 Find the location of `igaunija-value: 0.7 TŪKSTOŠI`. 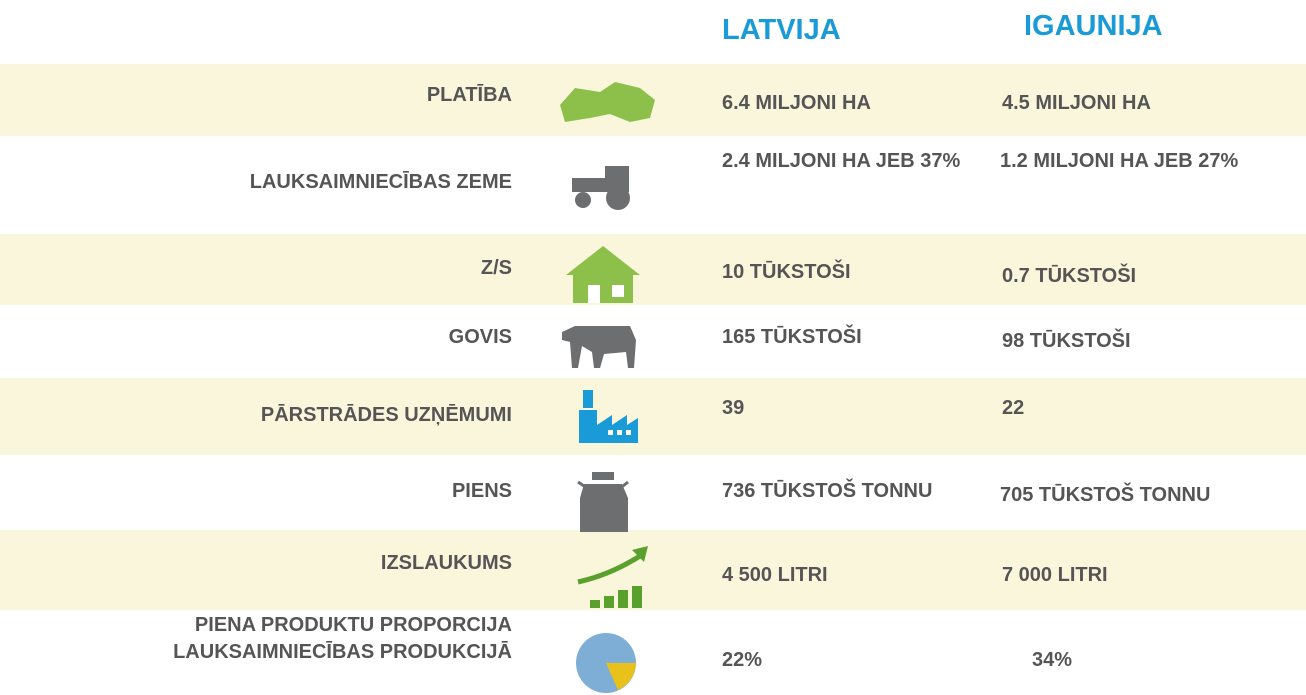

igaunija-value: 0.7 TŪKSTOŠI is located at coordinates (1069, 276).